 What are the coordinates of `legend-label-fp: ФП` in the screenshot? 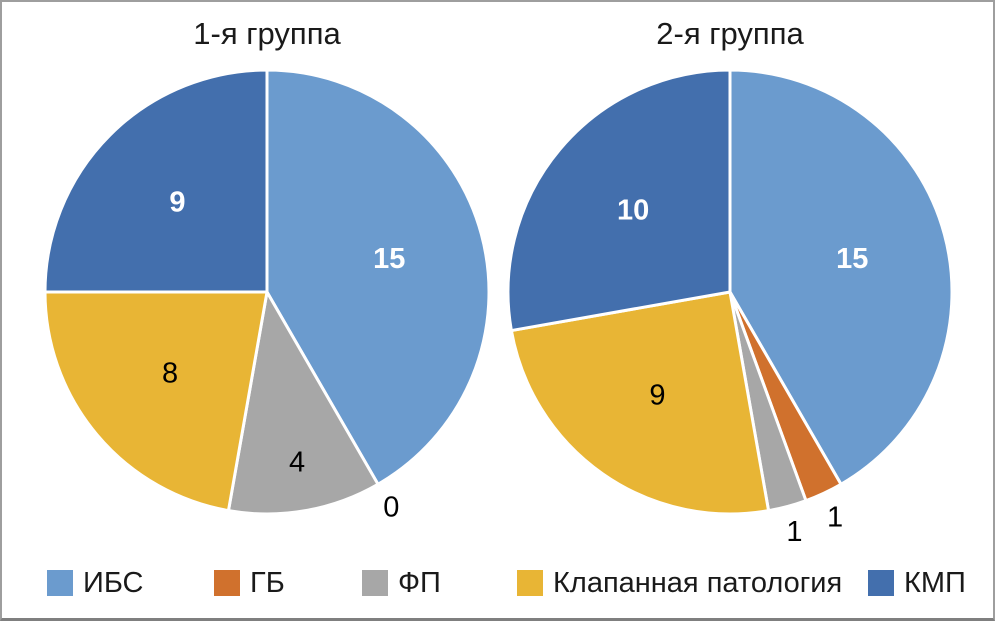 It's located at (419, 583).